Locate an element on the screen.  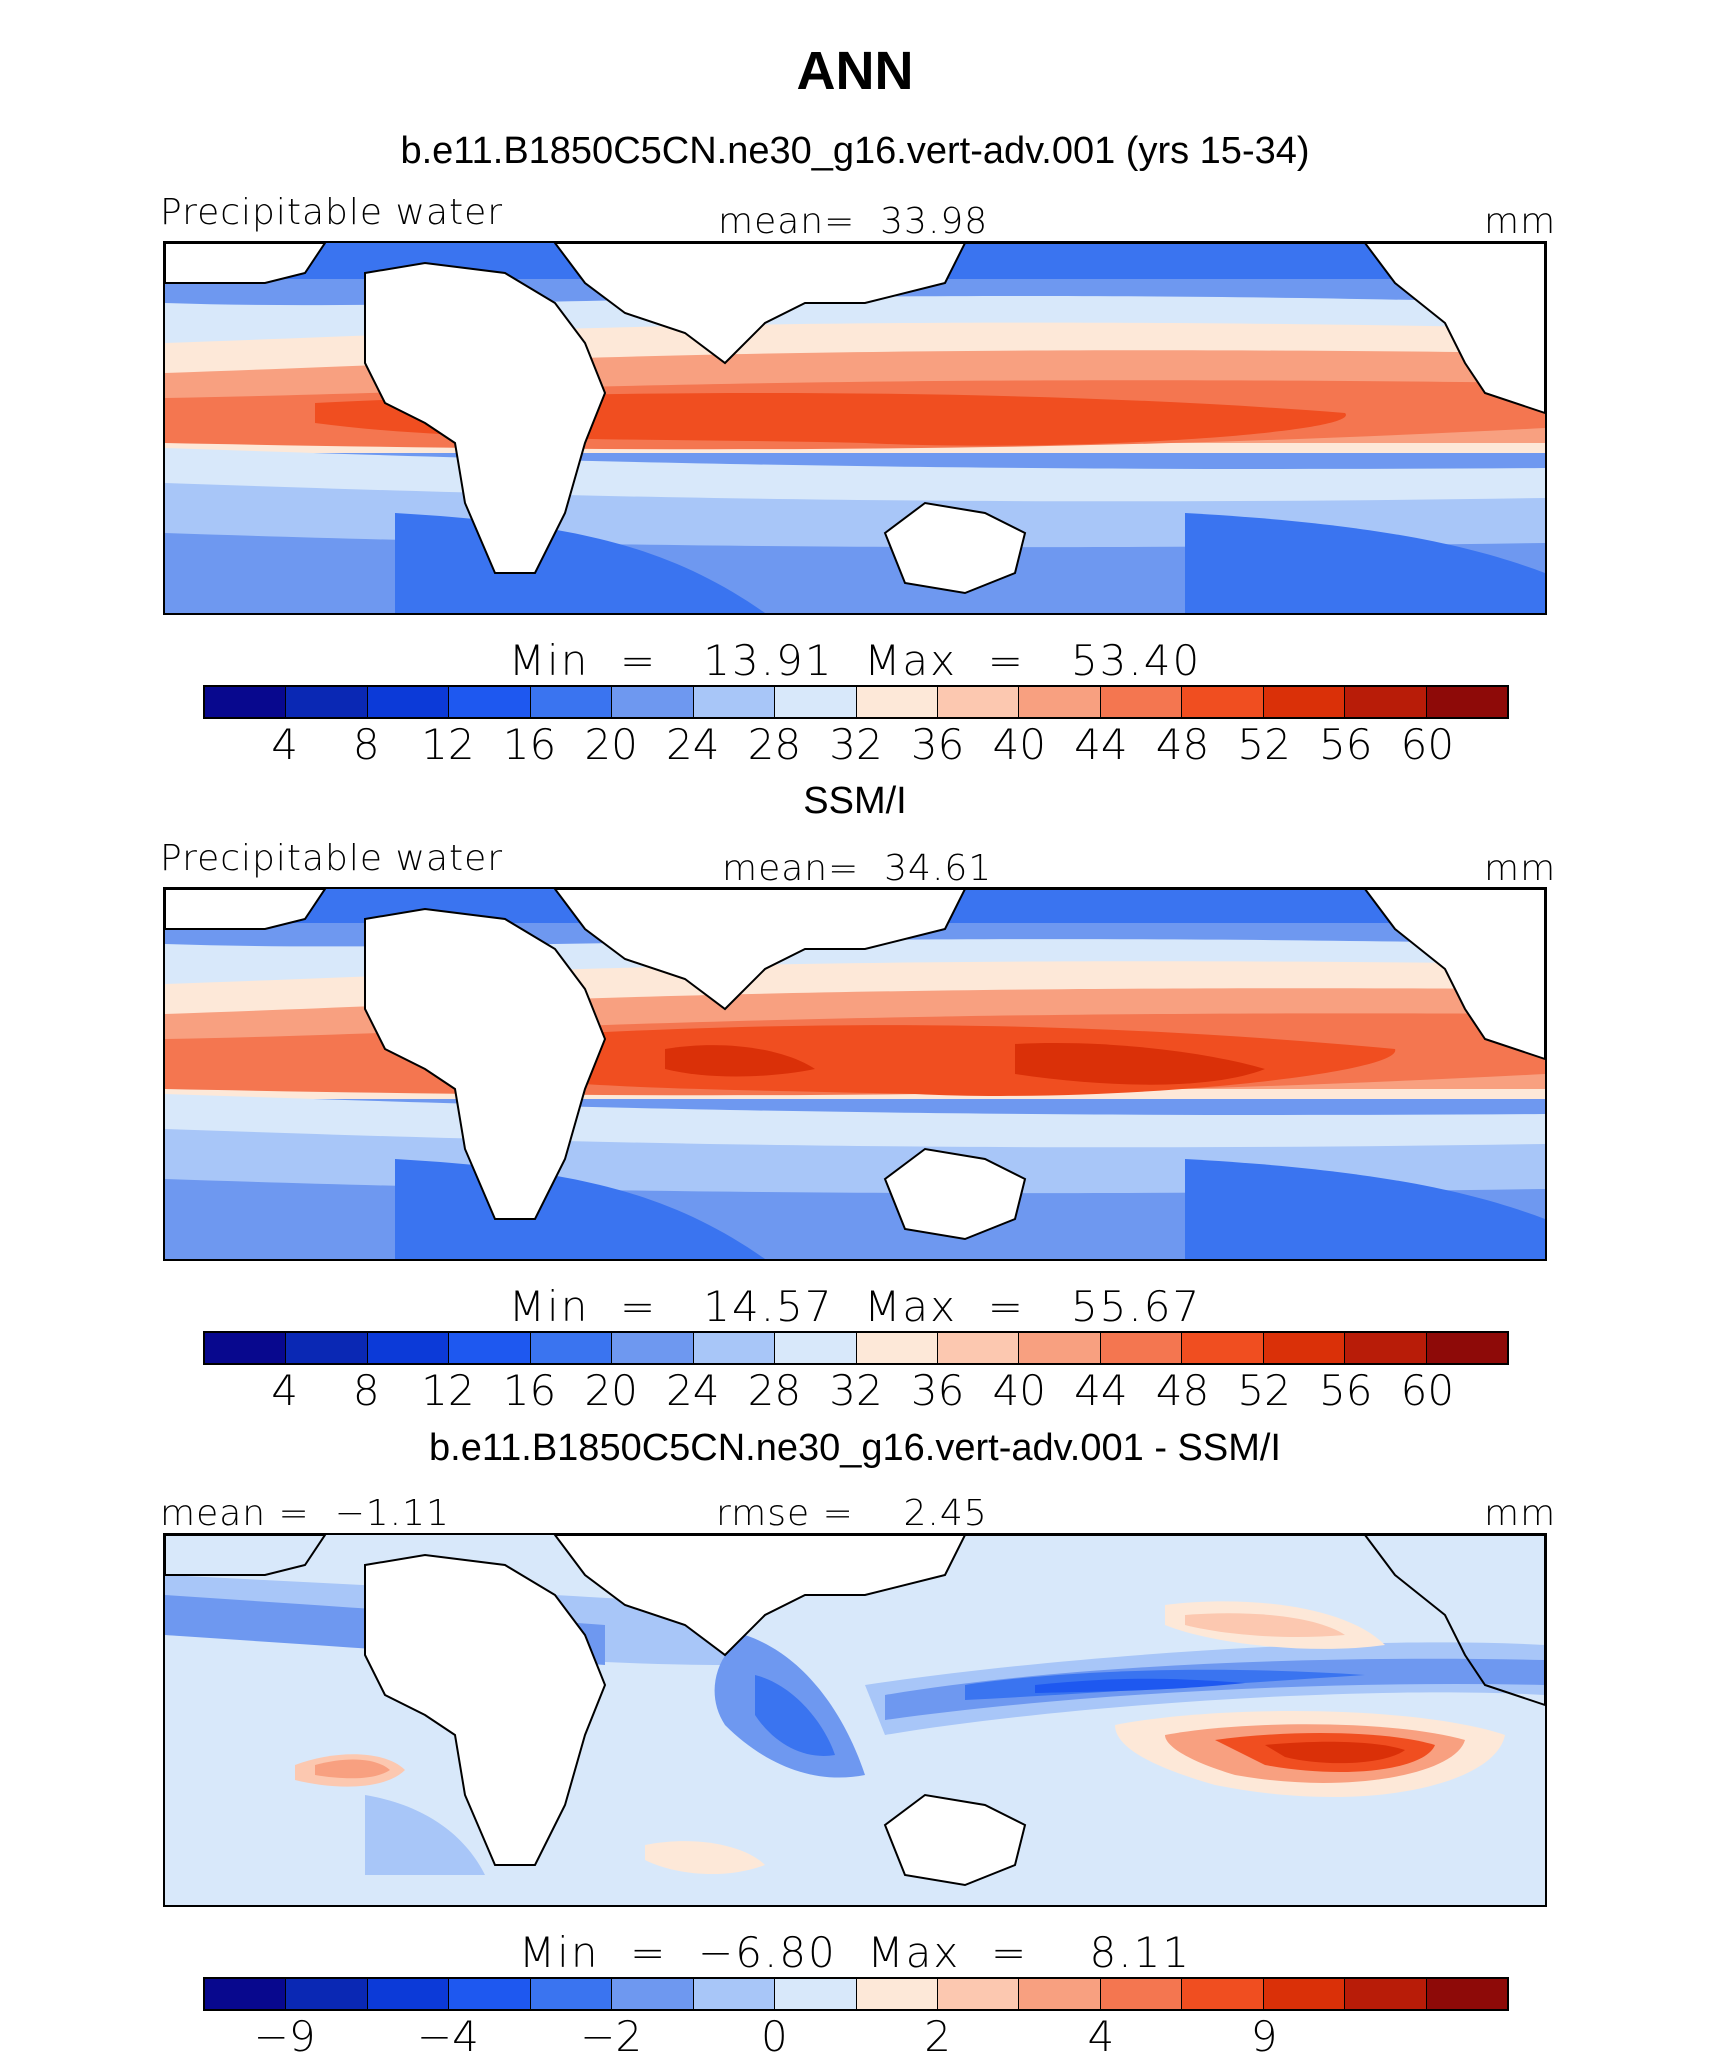
panel-2-colorbar is located at coordinates (856, 1348).